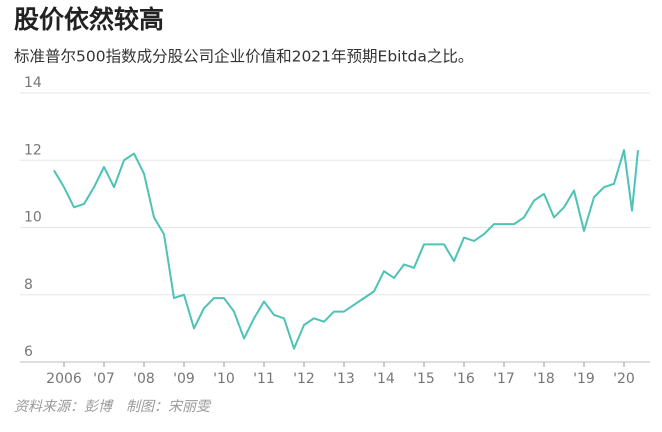 The width and height of the screenshot is (662, 432). I want to click on y-tick-label: 8, so click(28, 285).